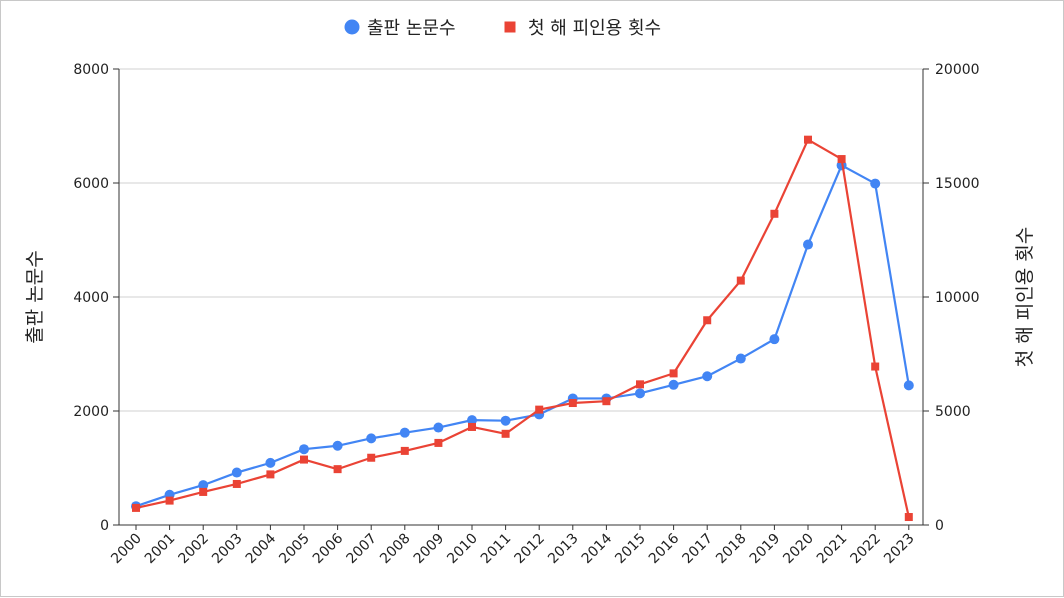  I want to click on y-tick-label: 4000, so click(91, 298).